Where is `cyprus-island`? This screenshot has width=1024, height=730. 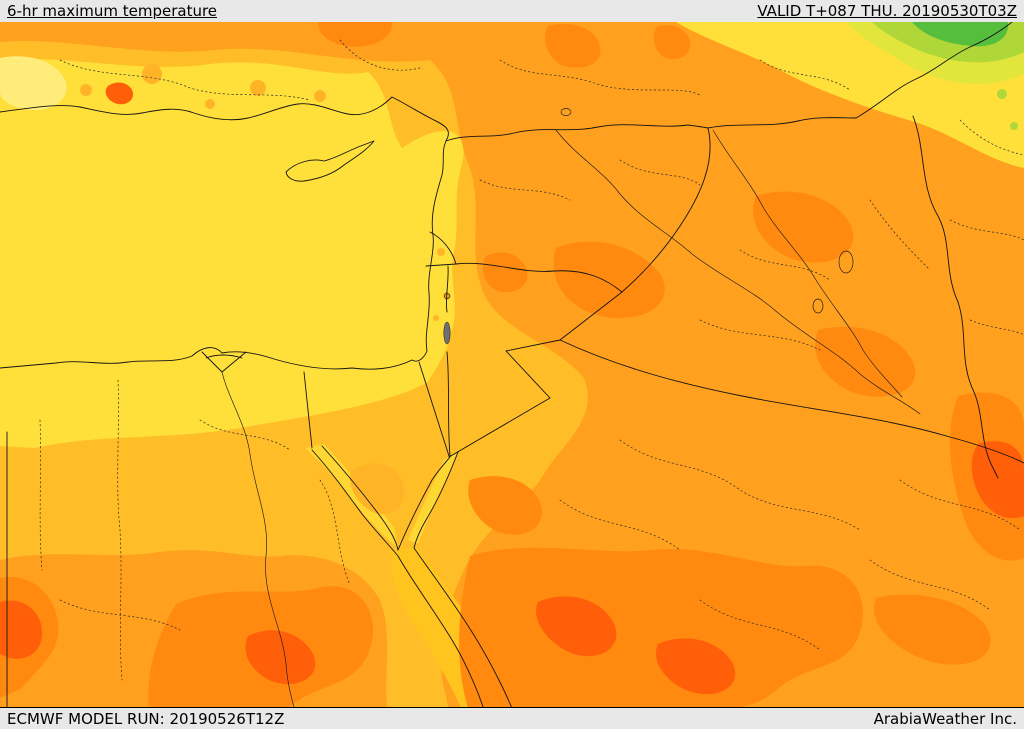
cyprus-island is located at coordinates (330, 161).